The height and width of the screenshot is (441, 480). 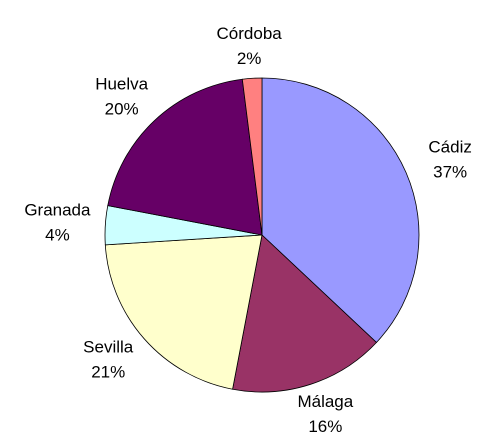 I want to click on slice-label: Málaga, so click(x=325, y=401).